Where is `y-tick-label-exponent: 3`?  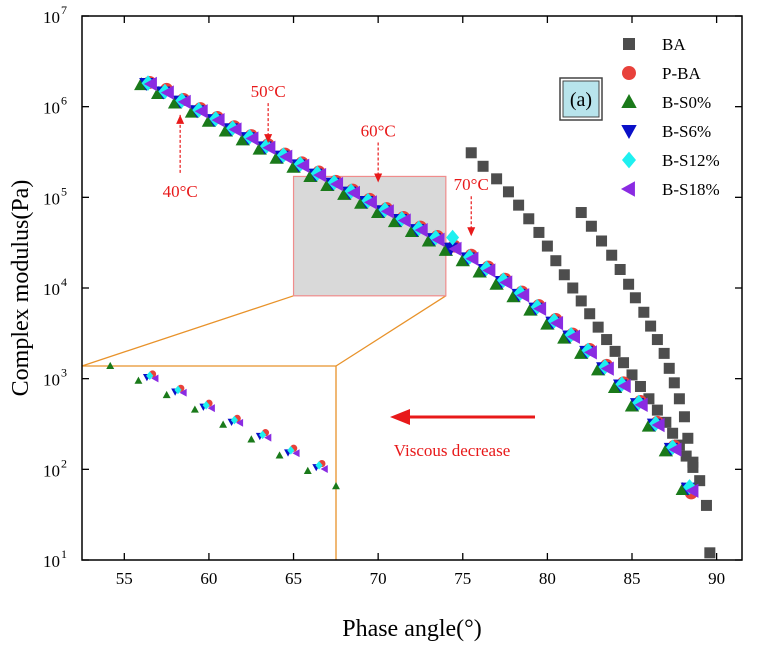 y-tick-label-exponent: 3 is located at coordinates (64, 373).